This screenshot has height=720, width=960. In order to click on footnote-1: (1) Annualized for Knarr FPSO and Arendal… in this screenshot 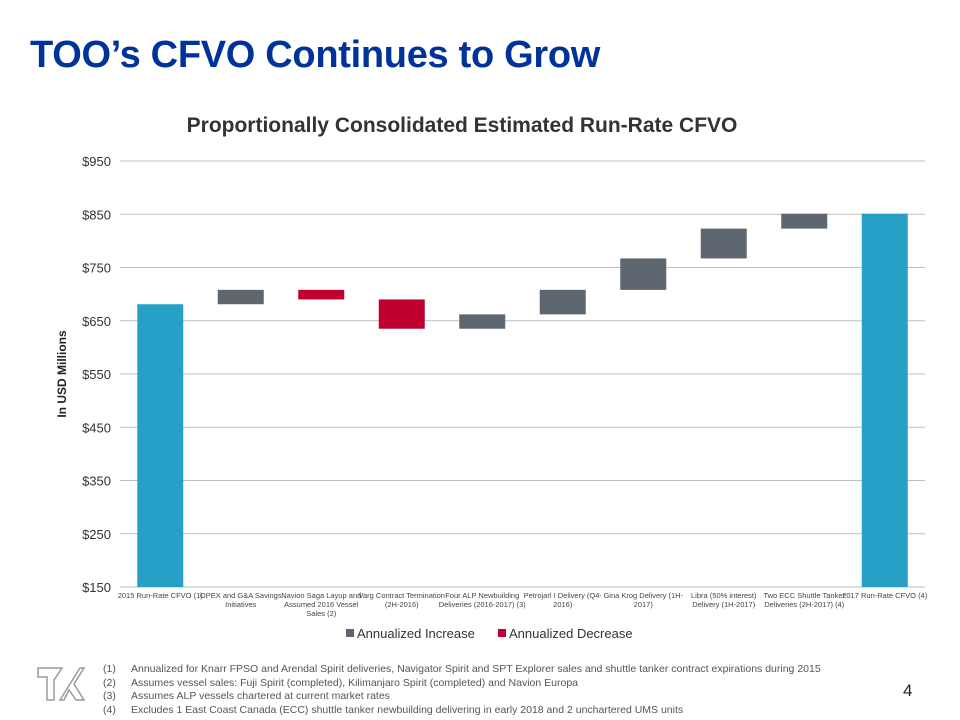, I will do `click(462, 669)`.